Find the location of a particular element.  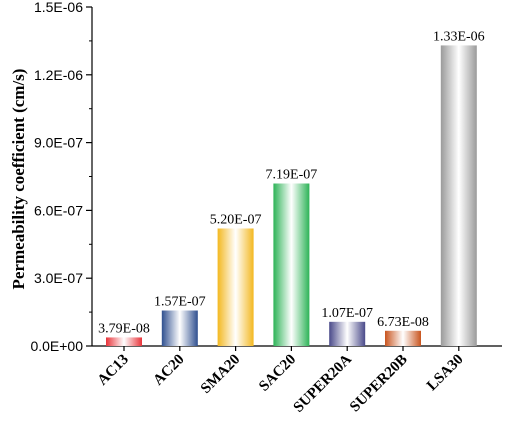

bar-ac20 is located at coordinates (179, 328).